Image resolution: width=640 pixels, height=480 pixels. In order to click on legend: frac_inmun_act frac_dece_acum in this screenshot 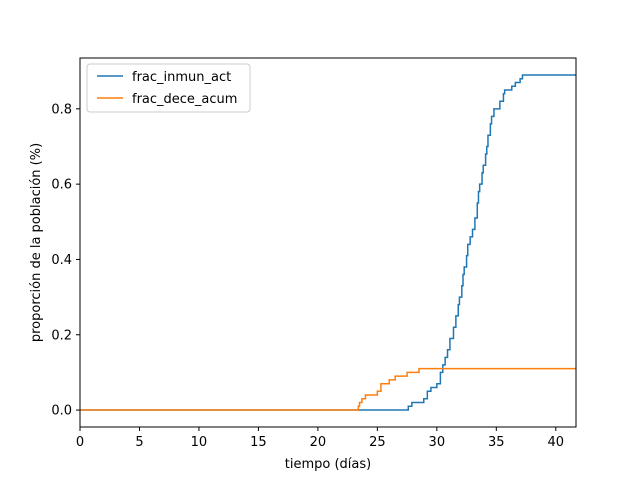, I will do `click(168, 88)`.